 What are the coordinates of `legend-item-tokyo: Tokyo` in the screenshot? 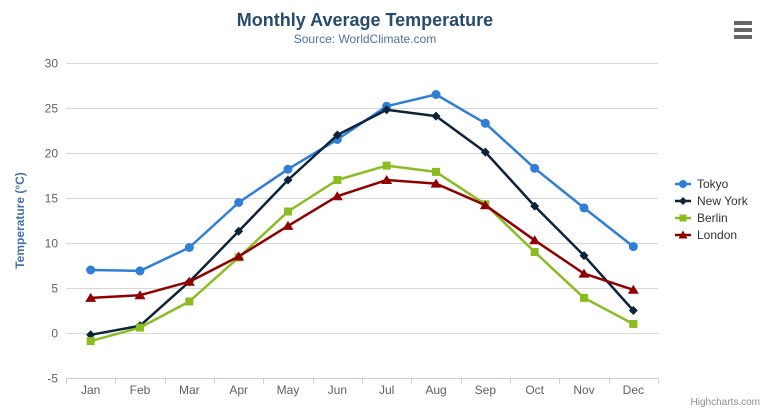 It's located at (711, 183).